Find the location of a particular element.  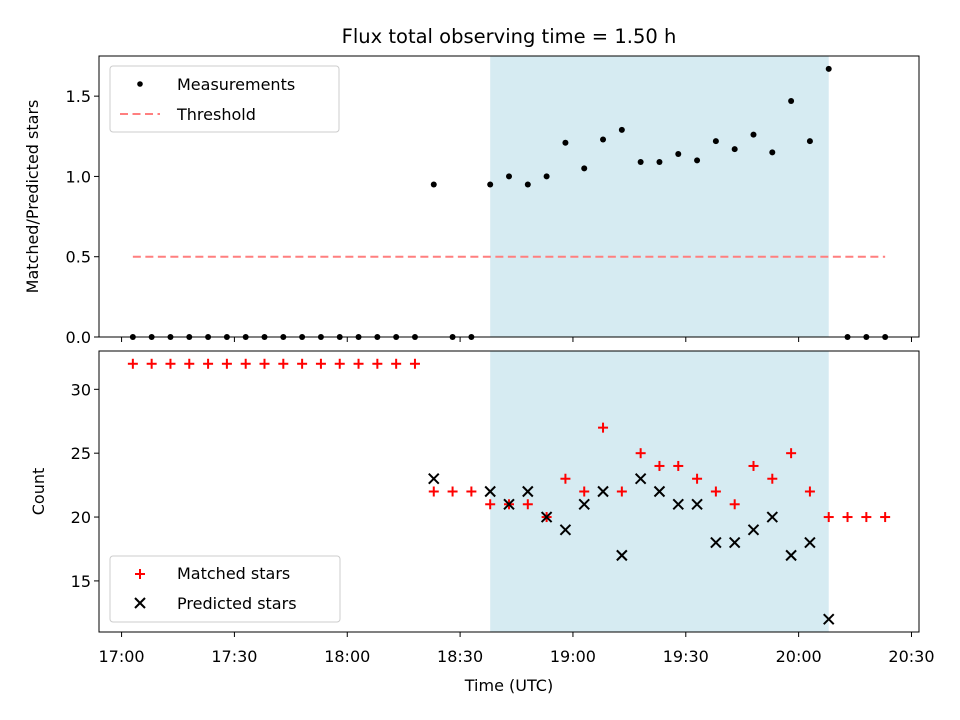

top-y-tick-label: 1.0 is located at coordinates (78, 176).